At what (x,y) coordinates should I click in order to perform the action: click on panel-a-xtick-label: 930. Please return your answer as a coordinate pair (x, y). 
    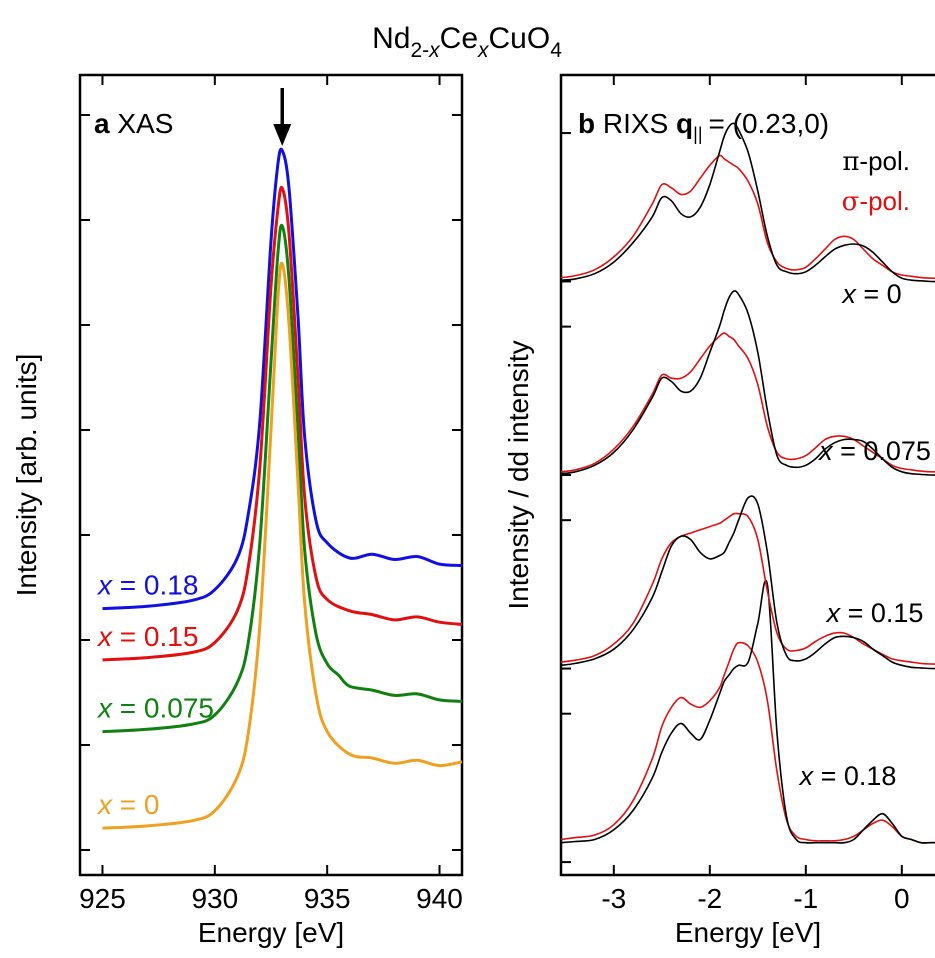
    Looking at the image, I should click on (214, 898).